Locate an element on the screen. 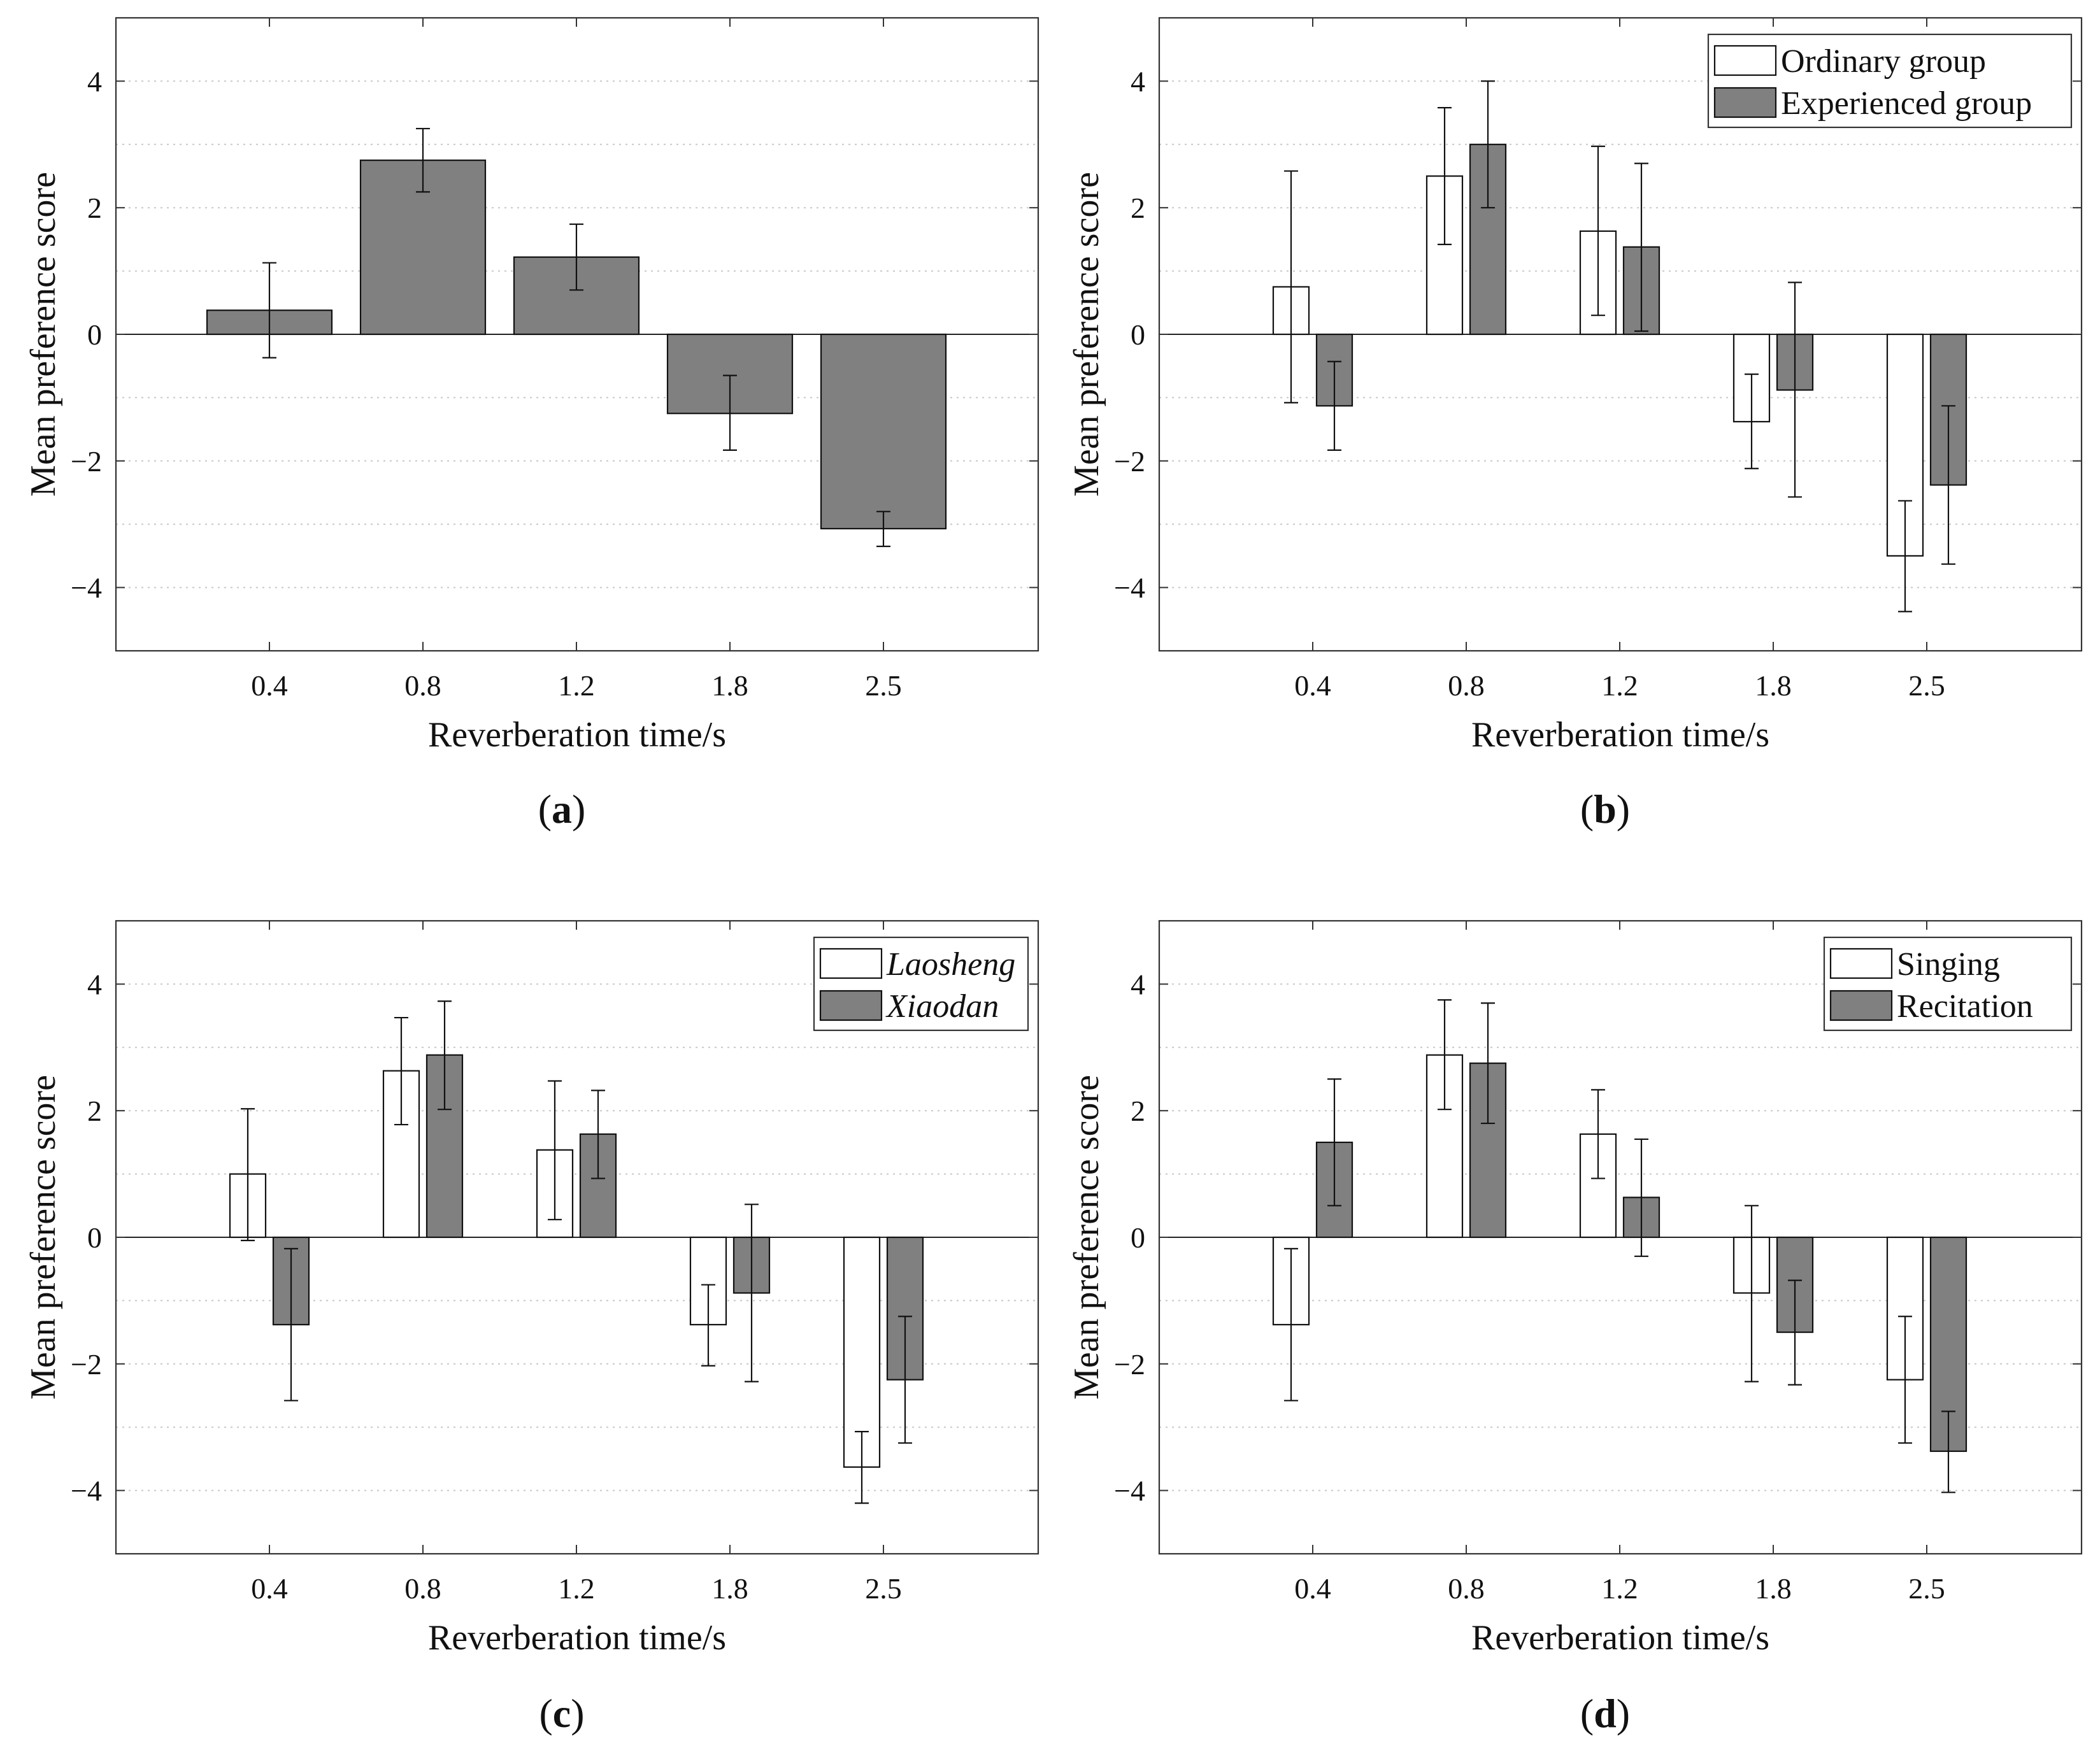 This screenshot has height=1748, width=2100. panel-label-letter: b is located at coordinates (1605, 809).